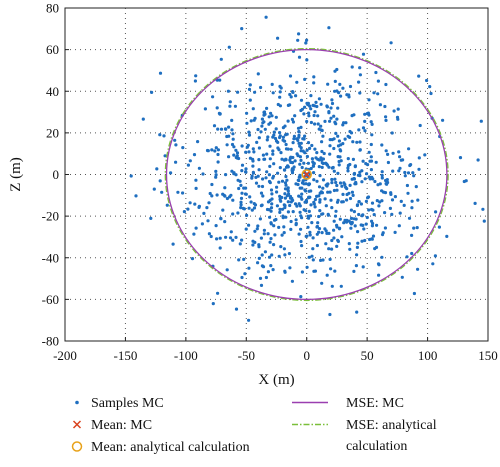 The width and height of the screenshot is (500, 467). What do you see at coordinates (121, 425) in the screenshot?
I see `legend-label: Mean: MC` at bounding box center [121, 425].